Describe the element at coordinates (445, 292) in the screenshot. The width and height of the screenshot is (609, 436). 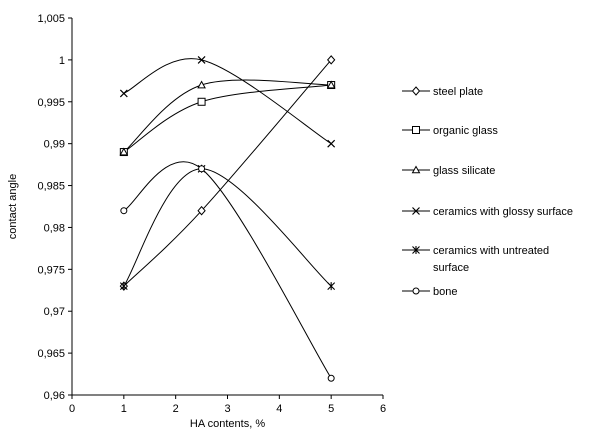
I see `legend-label: bone` at that location.